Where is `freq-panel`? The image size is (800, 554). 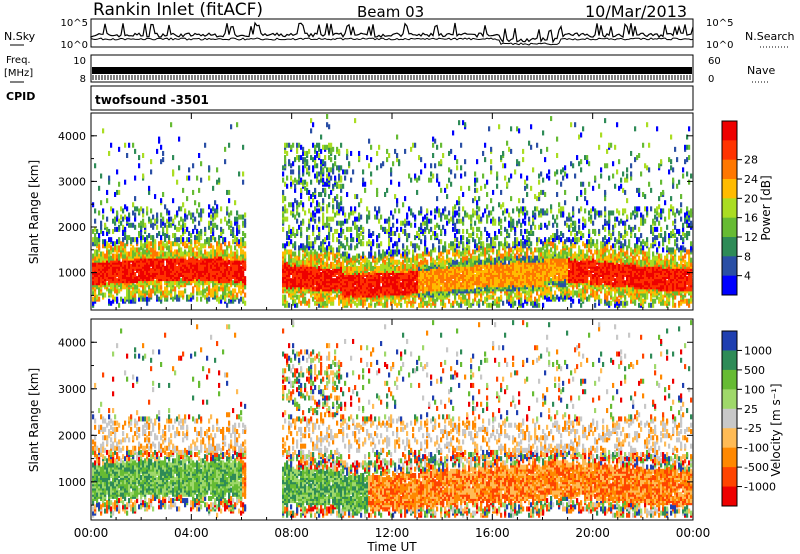 freq-panel is located at coordinates (392, 68).